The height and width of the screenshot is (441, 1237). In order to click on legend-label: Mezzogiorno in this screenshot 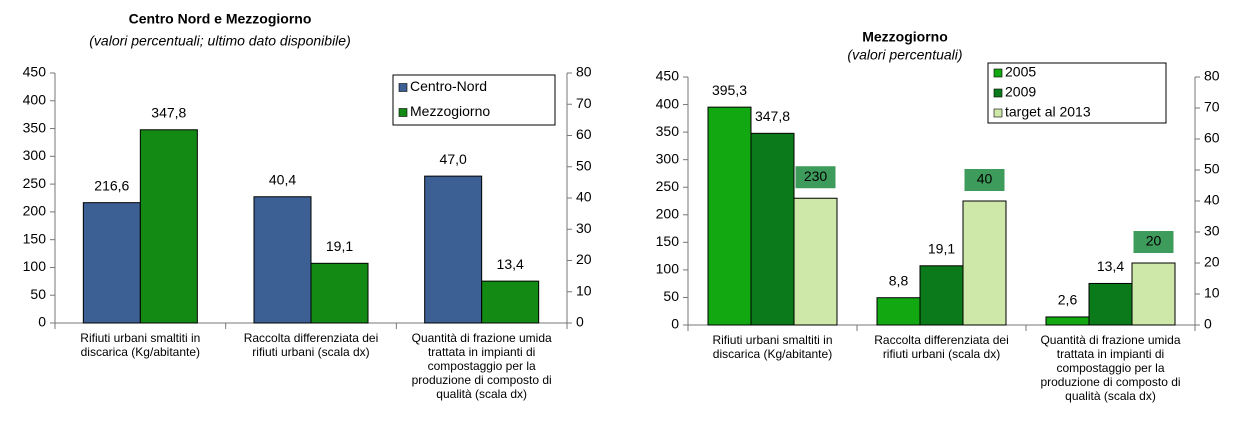, I will do `click(450, 111)`.